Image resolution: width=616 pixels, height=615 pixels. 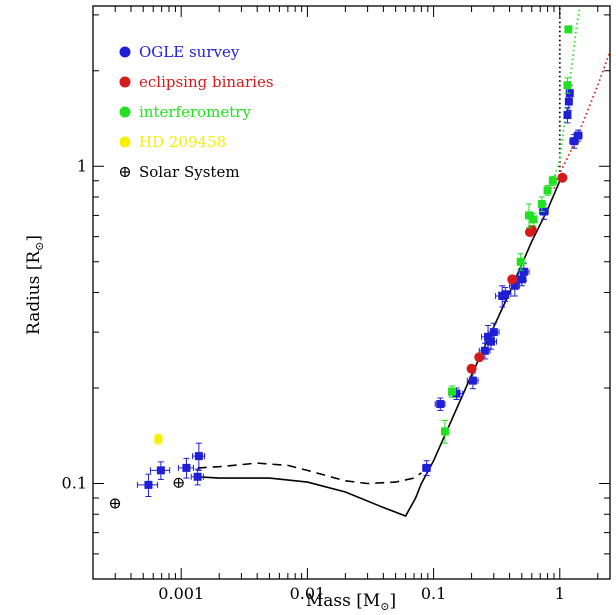 What do you see at coordinates (39, 246) in the screenshot?
I see `y-axis-title-subscript: ⊙` at bounding box center [39, 246].